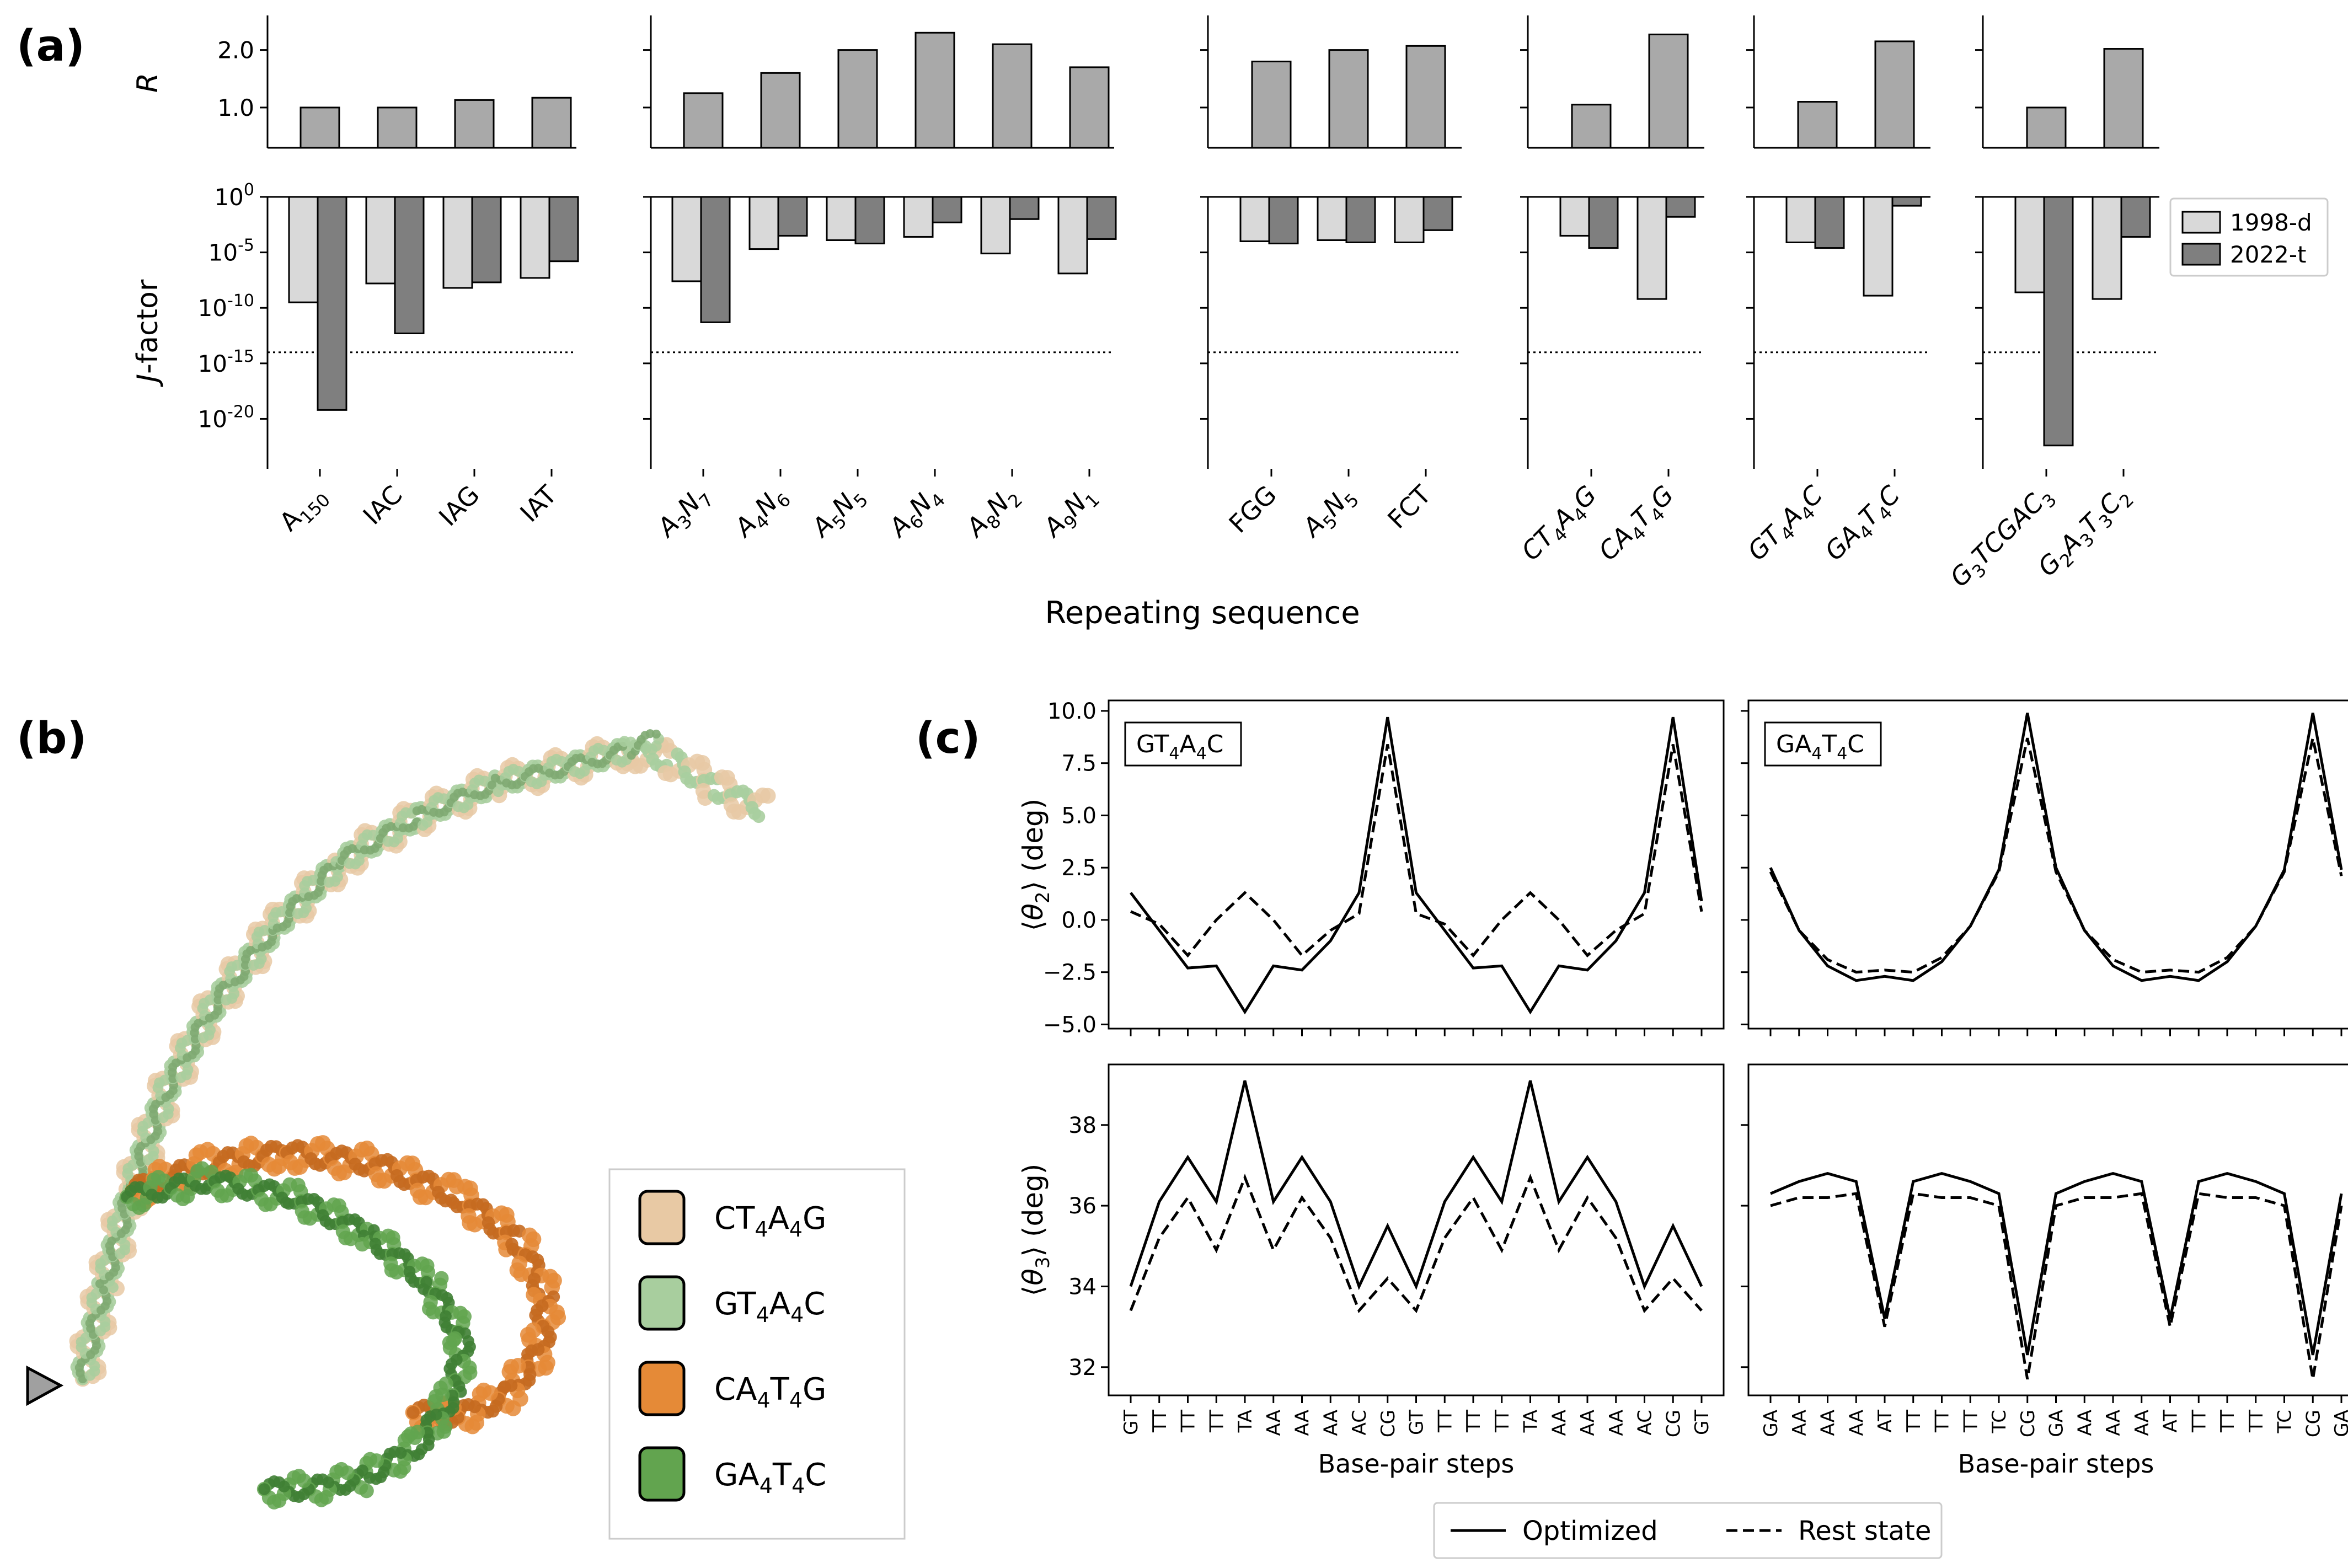 The width and height of the screenshot is (2348, 1568). Describe the element at coordinates (2268, 254) in the screenshot. I see `legend-label-2022t: 2022-t` at that location.